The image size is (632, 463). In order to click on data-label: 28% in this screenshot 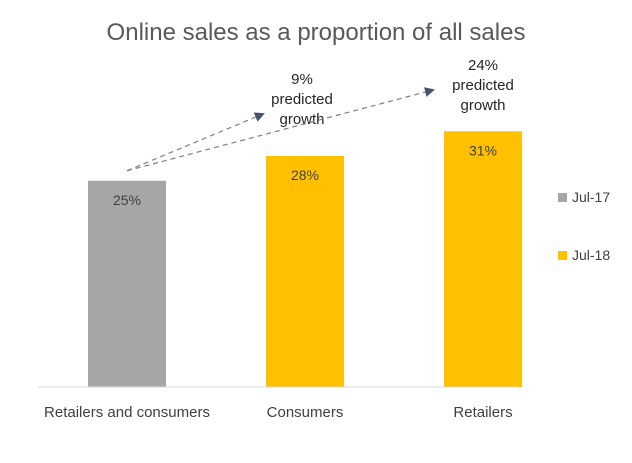, I will do `click(305, 175)`.